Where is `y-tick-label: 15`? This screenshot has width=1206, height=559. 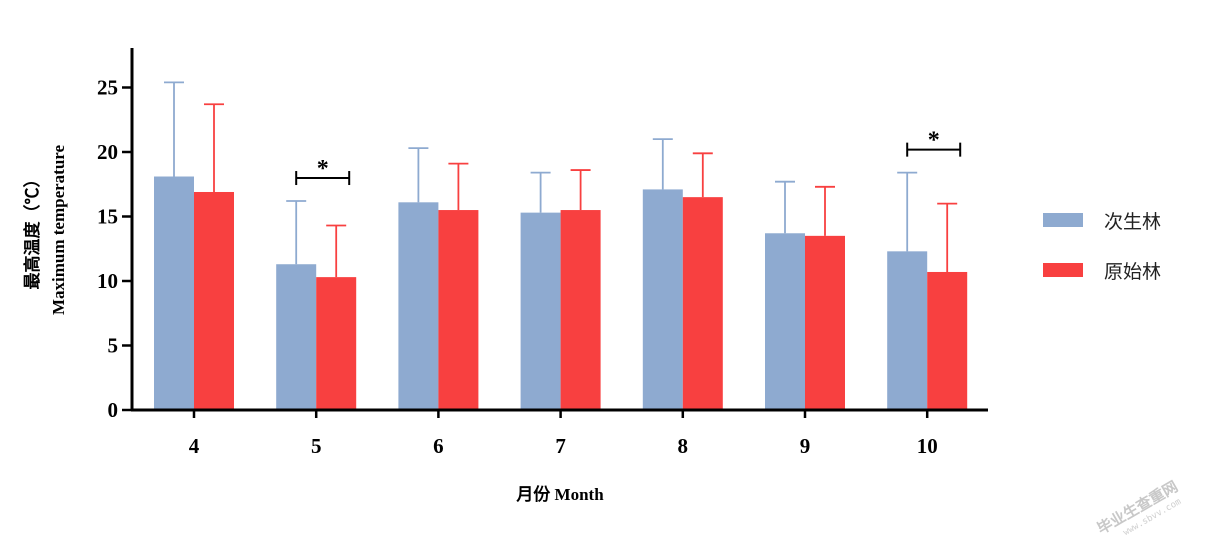 y-tick-label: 15 is located at coordinates (107, 217).